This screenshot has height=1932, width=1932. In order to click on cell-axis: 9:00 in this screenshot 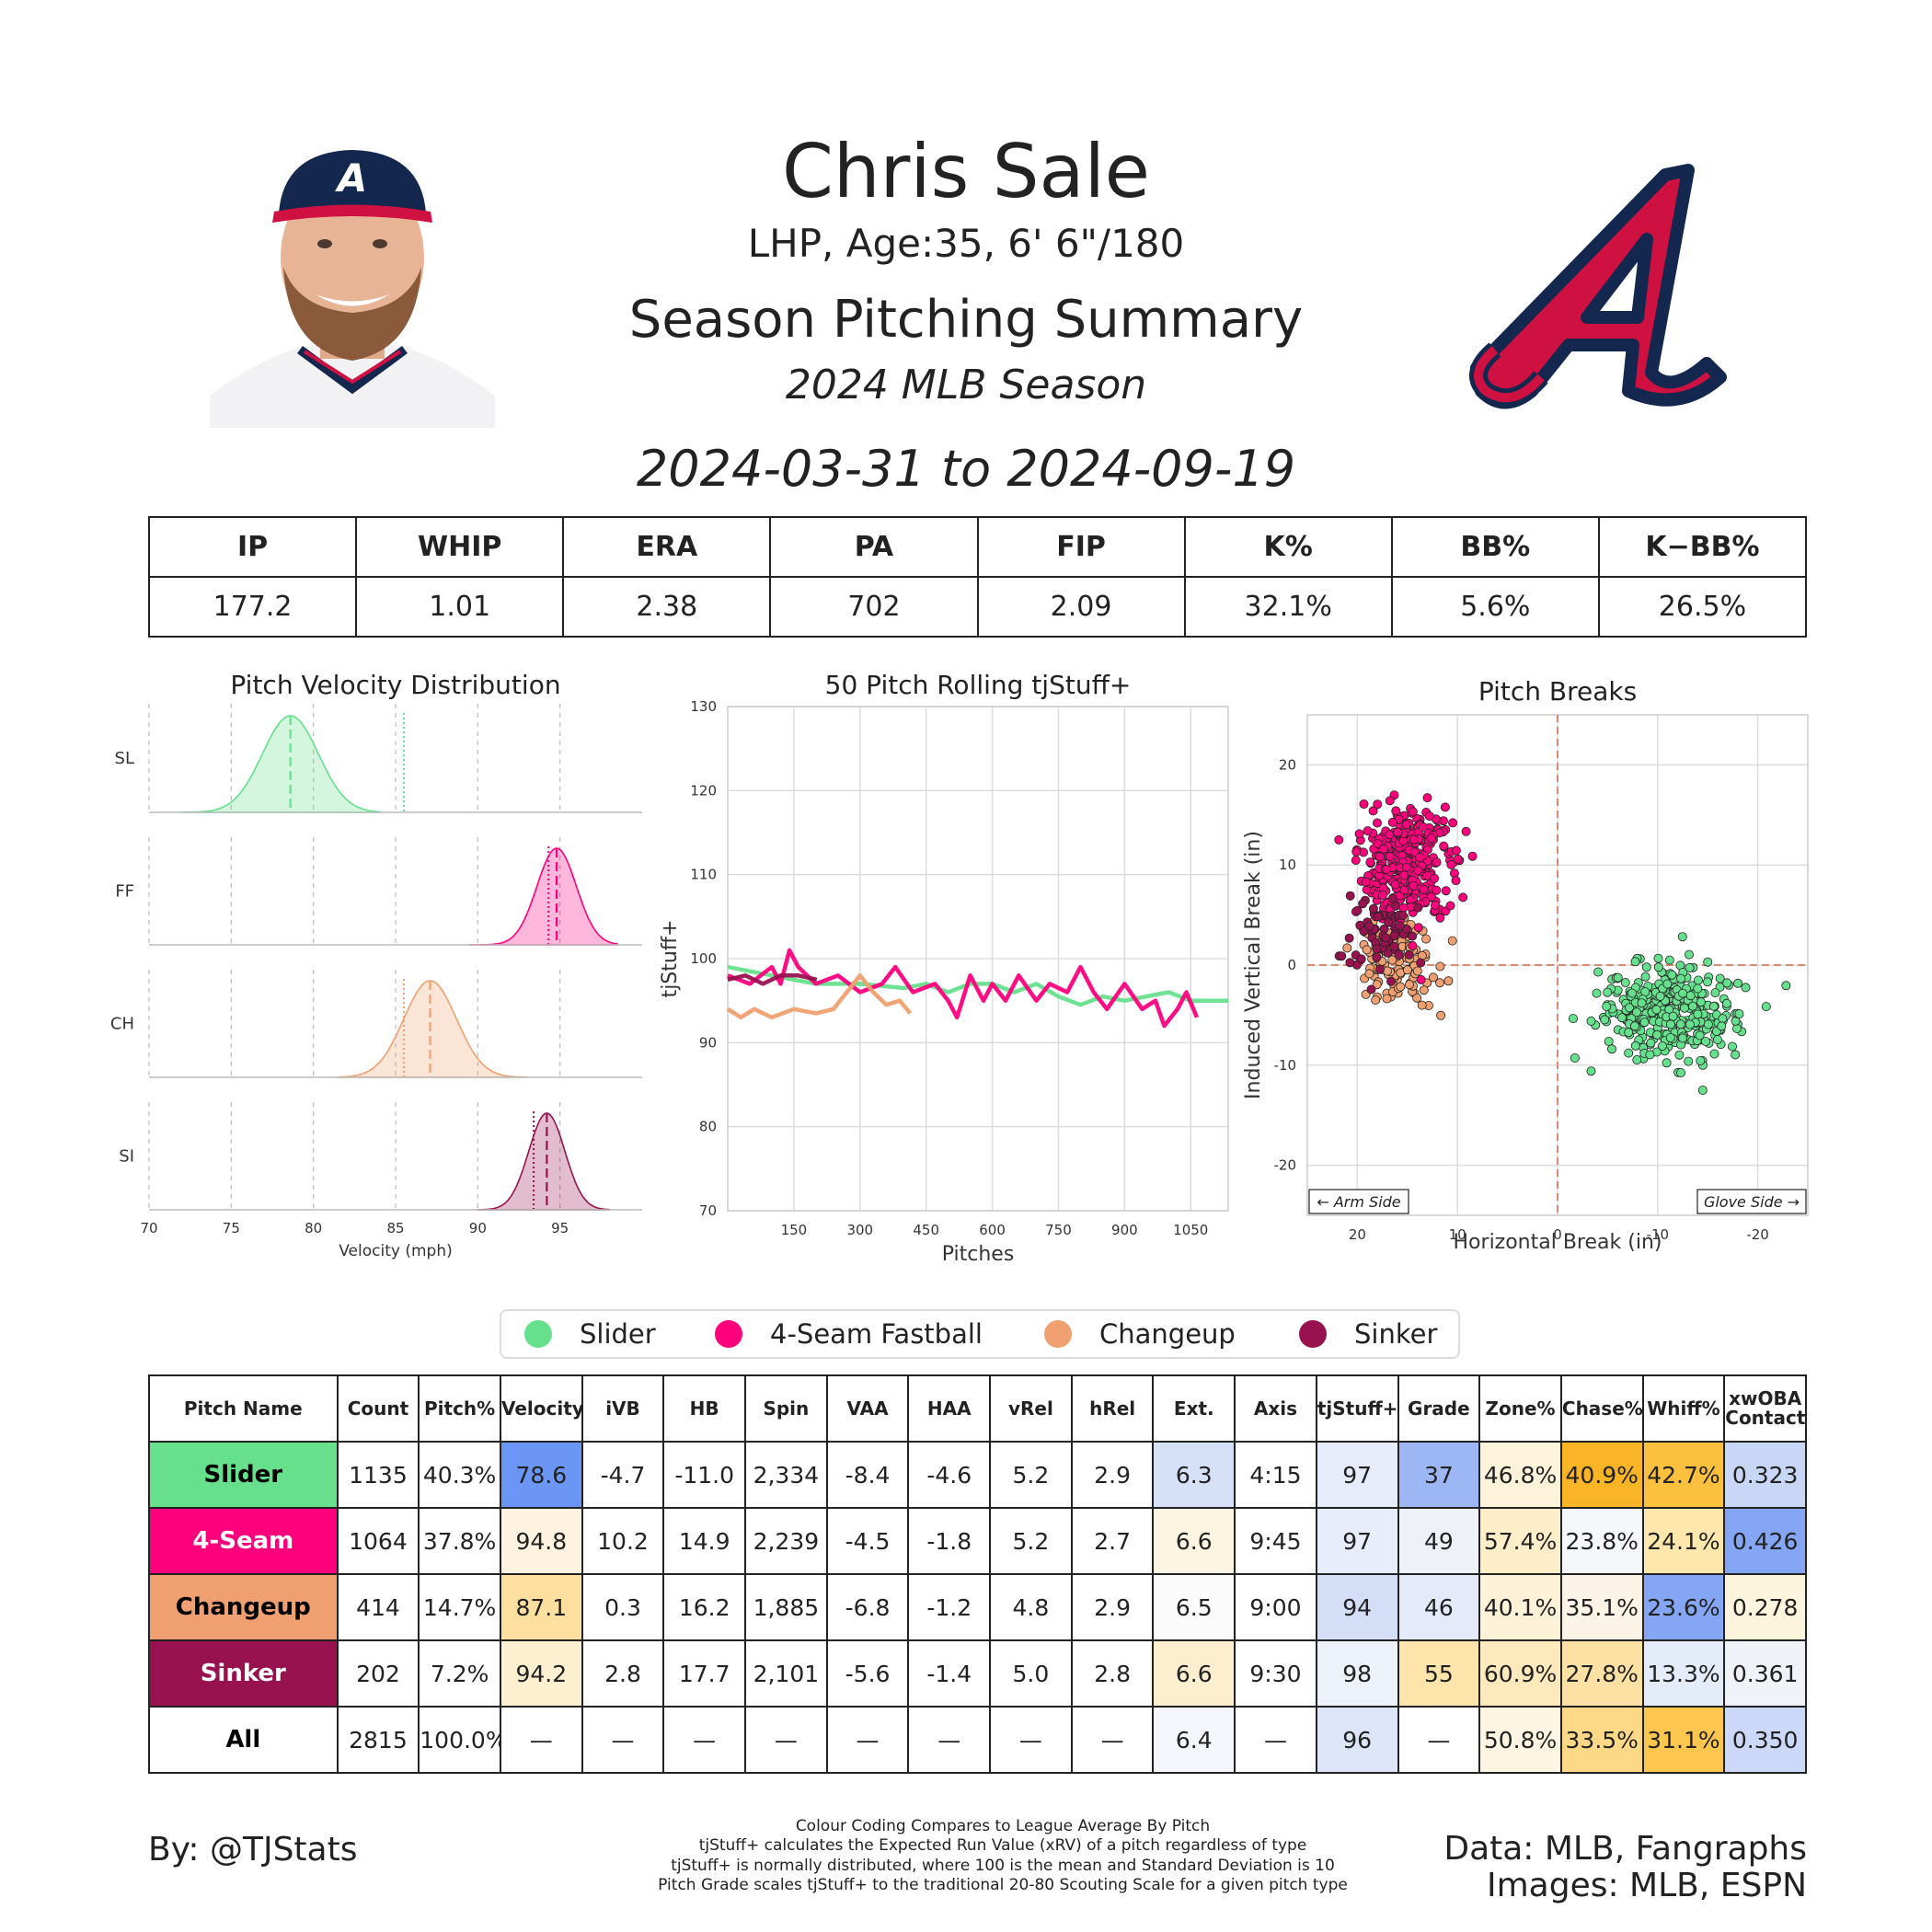, I will do `click(1275, 1607)`.